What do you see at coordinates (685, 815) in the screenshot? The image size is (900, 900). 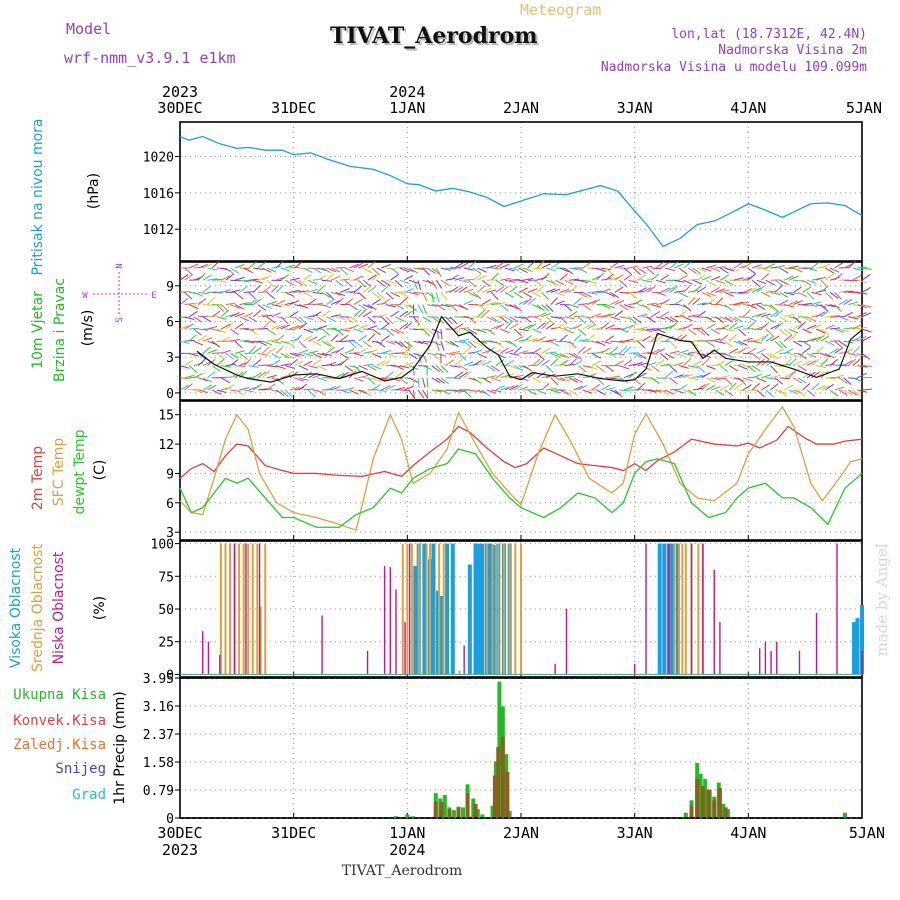 I see `precip-bar` at bounding box center [685, 815].